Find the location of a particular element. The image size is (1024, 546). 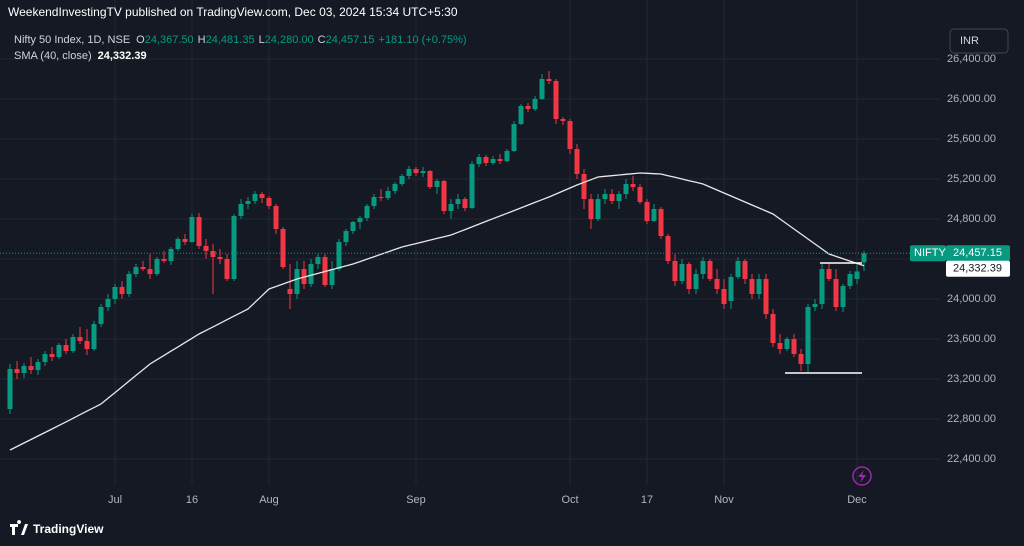

y-tick-label: 24,800.00 is located at coordinates (971, 219).